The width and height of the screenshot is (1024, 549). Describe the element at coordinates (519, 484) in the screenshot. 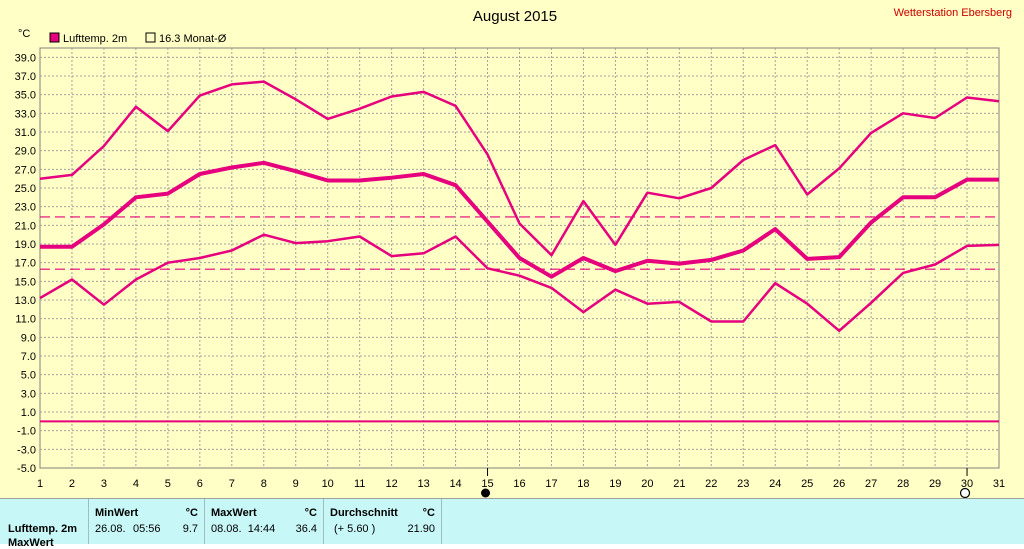

I see `x-tick-label: 16` at that location.